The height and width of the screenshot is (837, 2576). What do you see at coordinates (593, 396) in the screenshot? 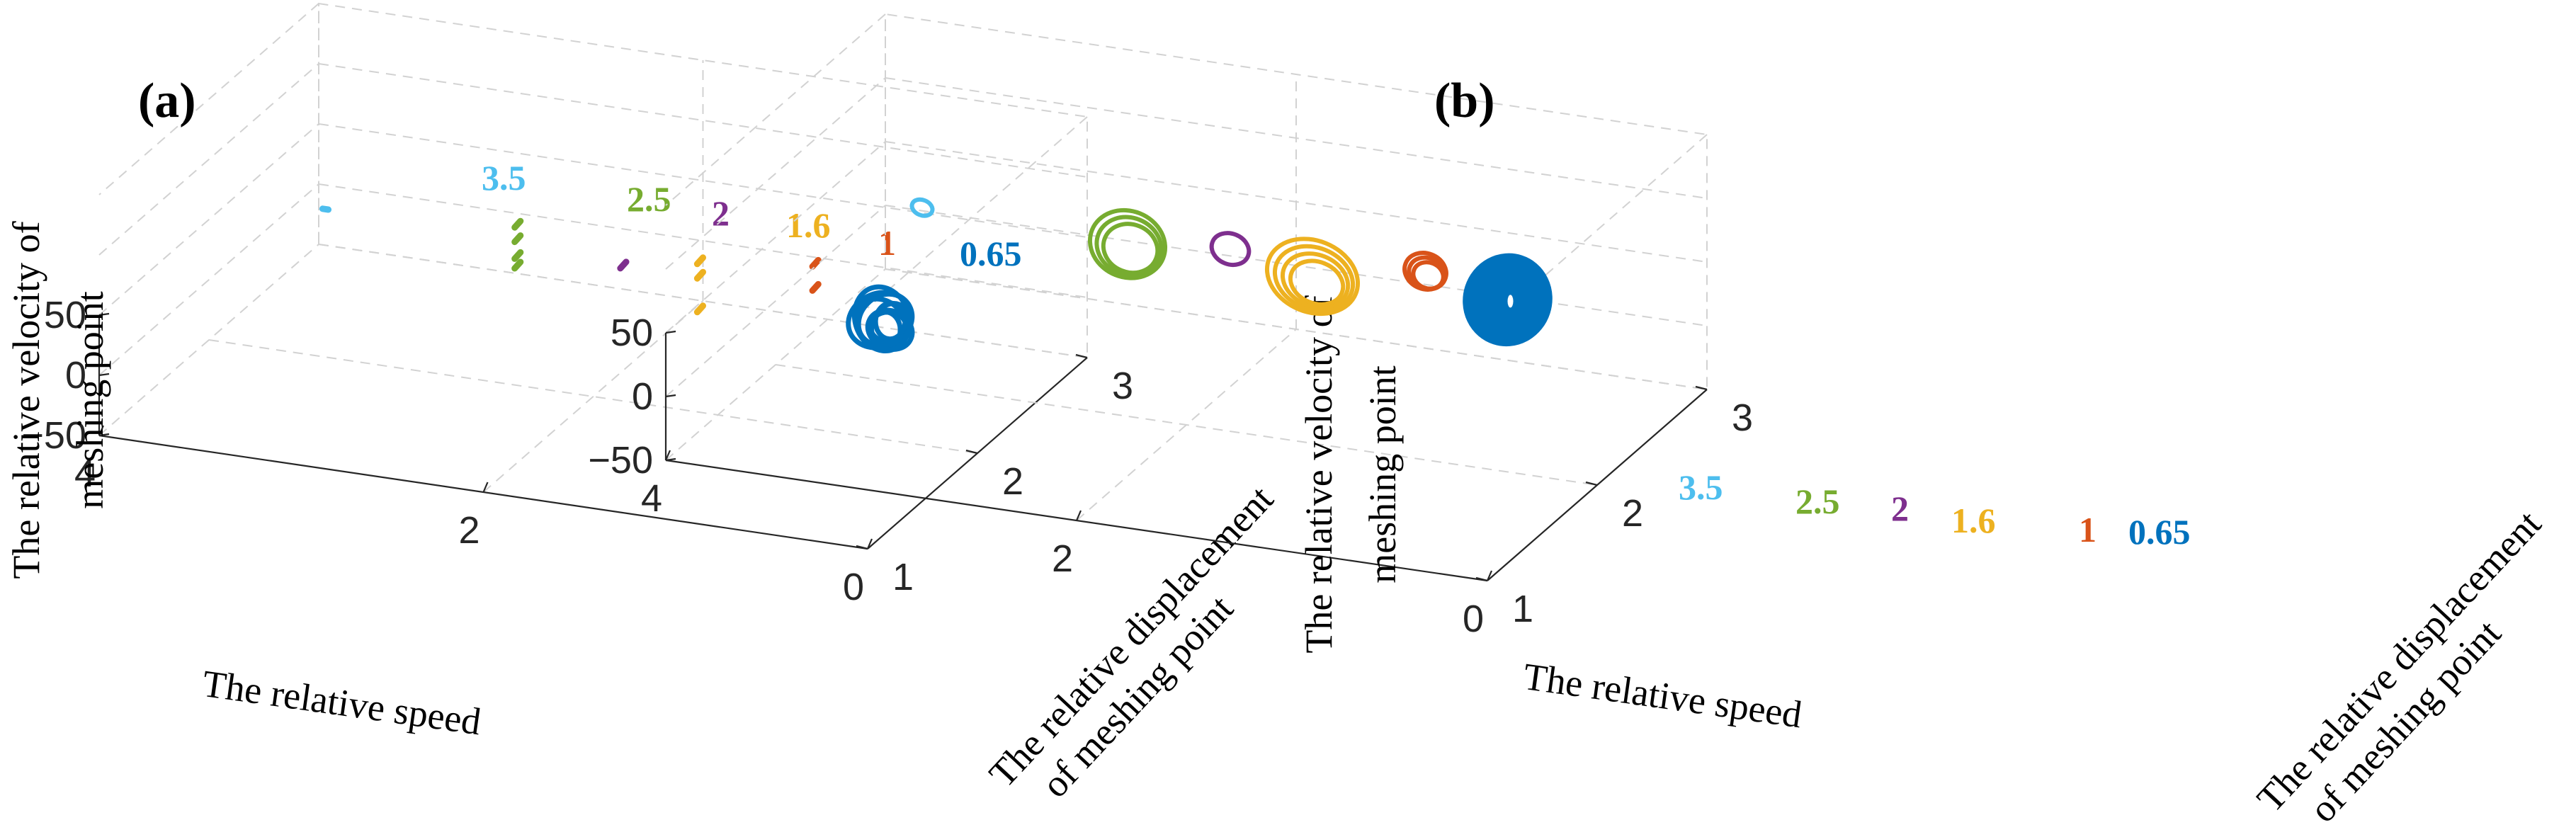
I see `grid-floor-y` at bounding box center [593, 396].